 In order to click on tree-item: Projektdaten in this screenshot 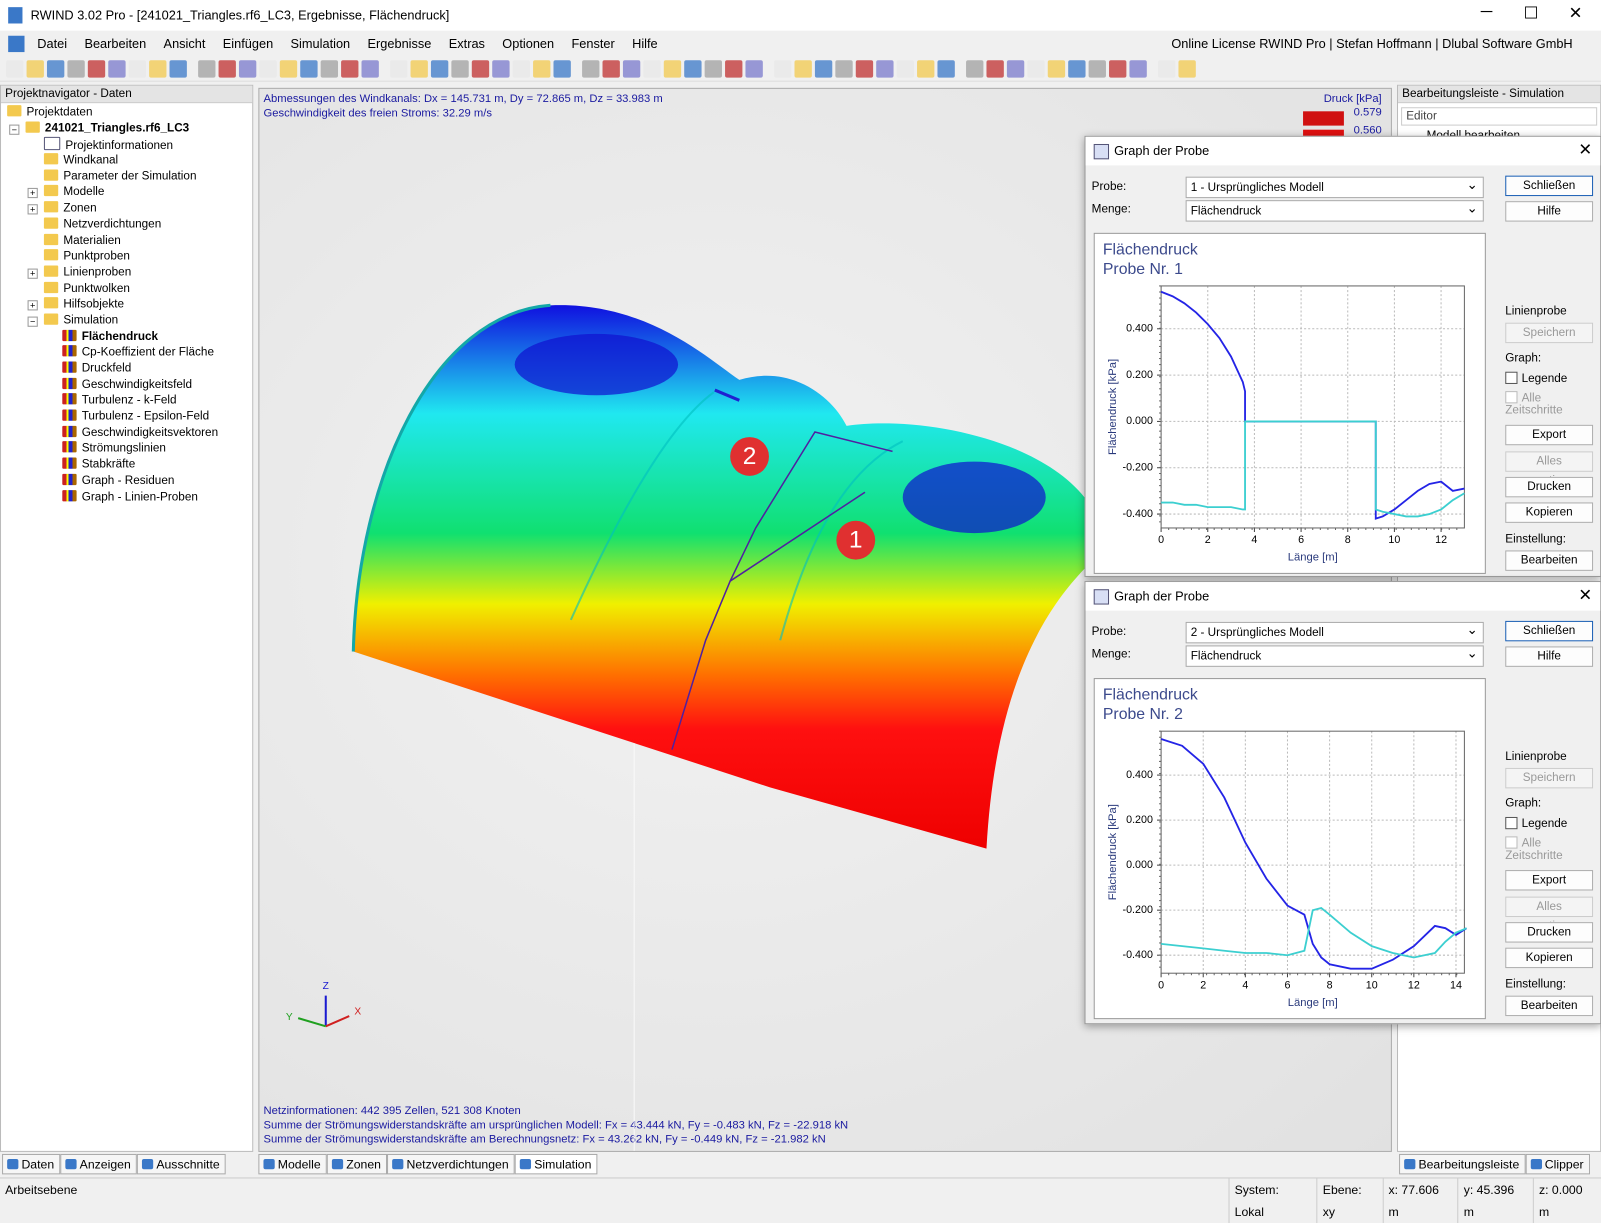, I will do `click(126, 113)`.